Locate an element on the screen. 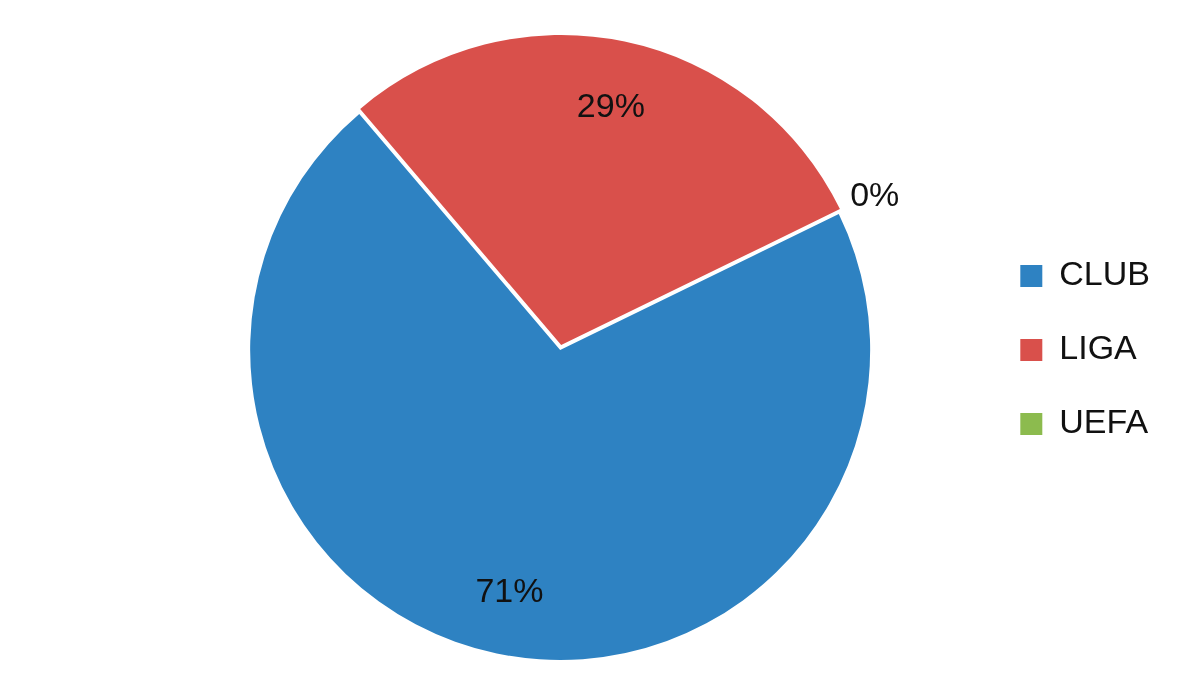 The width and height of the screenshot is (1200, 700). legend-label: LIGA is located at coordinates (1098, 347).